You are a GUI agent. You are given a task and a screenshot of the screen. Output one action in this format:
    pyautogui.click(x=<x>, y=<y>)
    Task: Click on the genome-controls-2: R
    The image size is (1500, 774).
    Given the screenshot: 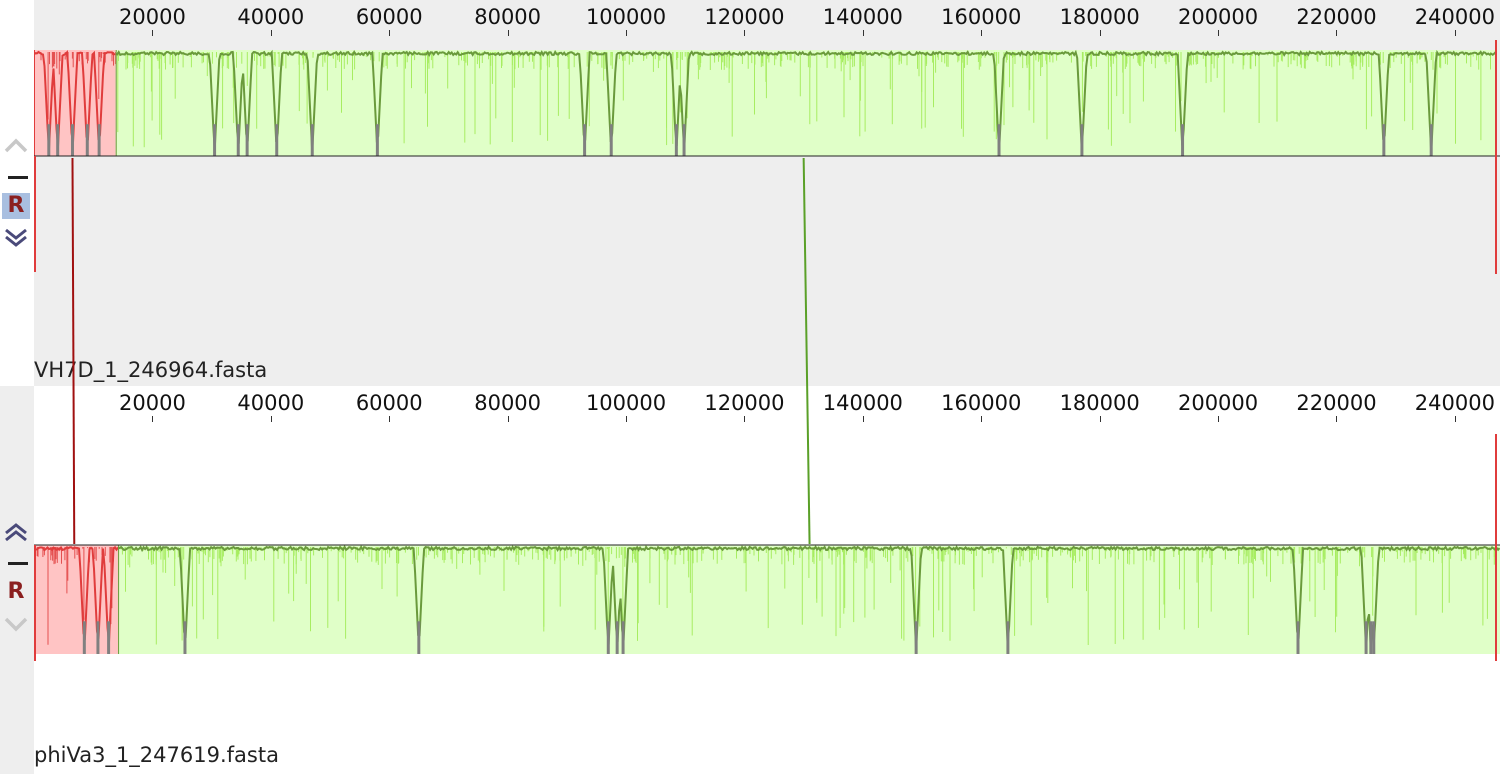 What is the action you would take?
    pyautogui.click(x=17, y=580)
    